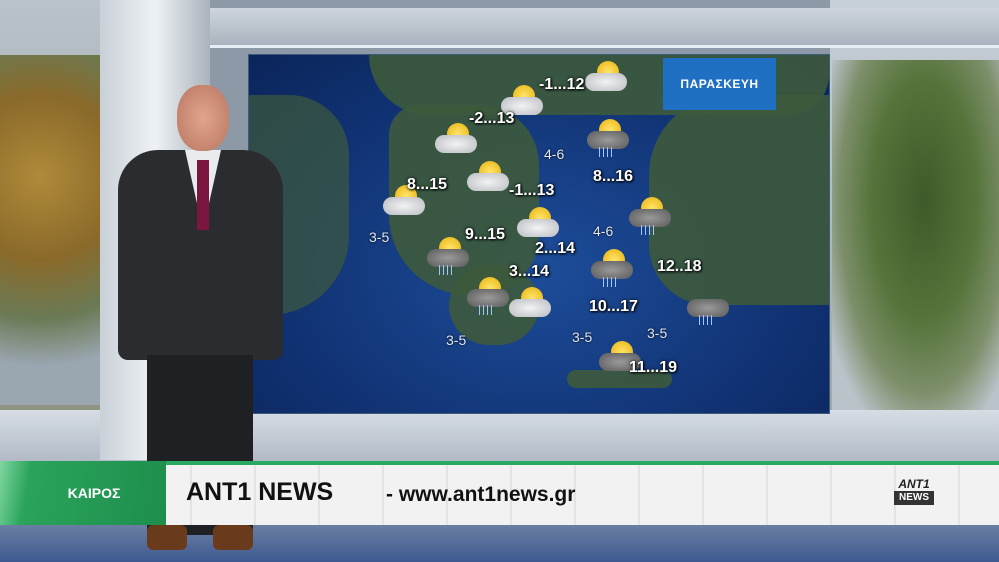 The width and height of the screenshot is (999, 562). I want to click on video-wall-frame, so click(604, 28).